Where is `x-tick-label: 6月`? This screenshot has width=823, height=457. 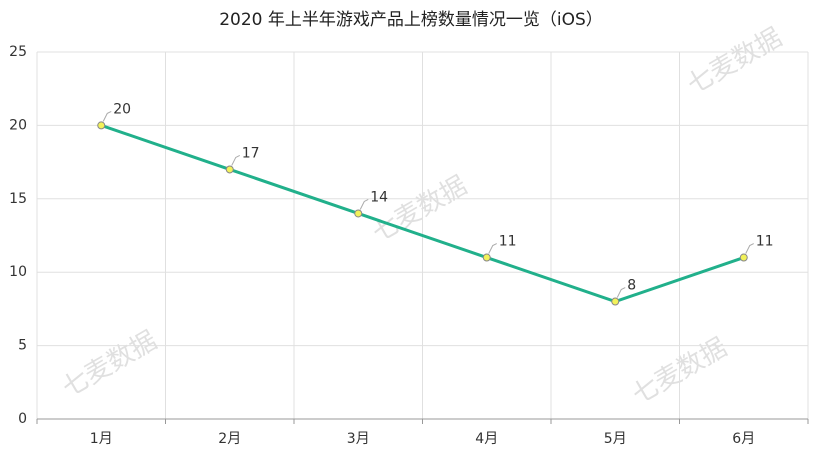 x-tick-label: 6月 is located at coordinates (743, 439).